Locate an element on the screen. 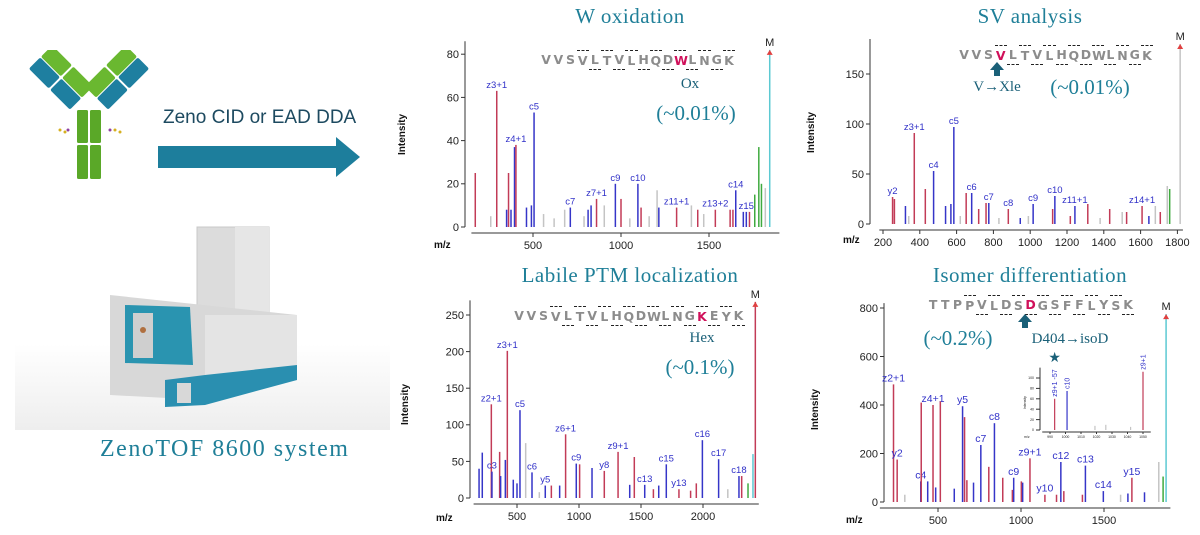 The height and width of the screenshot is (535, 1200). panel-1-xlabel: m/z is located at coordinates (442, 245).